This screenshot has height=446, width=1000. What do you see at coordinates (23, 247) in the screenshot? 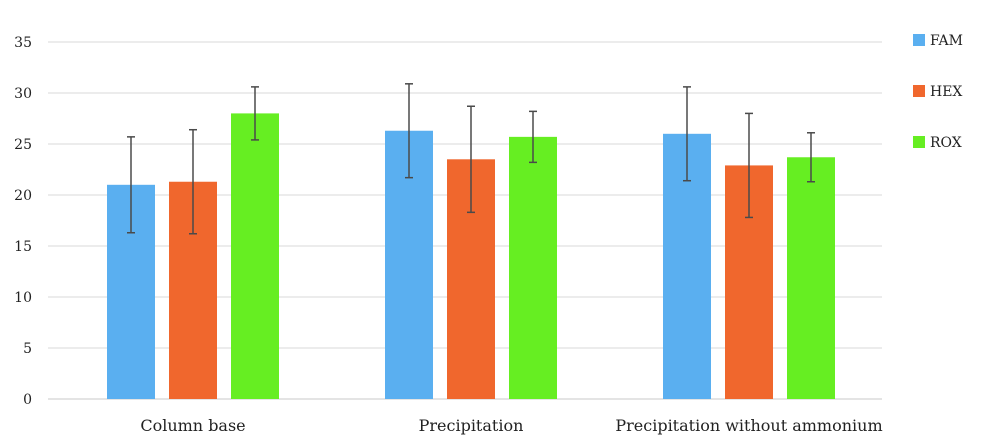
I see `y-tick-label: 15` at bounding box center [23, 247].